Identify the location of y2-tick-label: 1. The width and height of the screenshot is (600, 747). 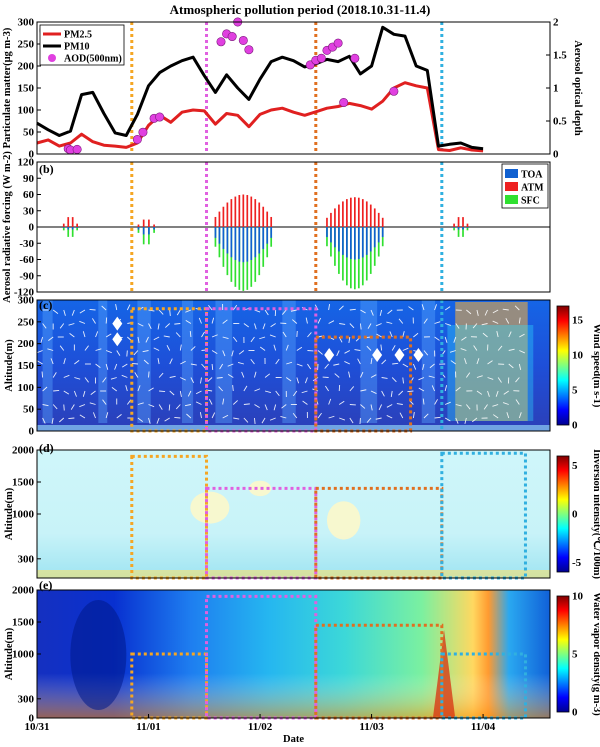
(556, 89).